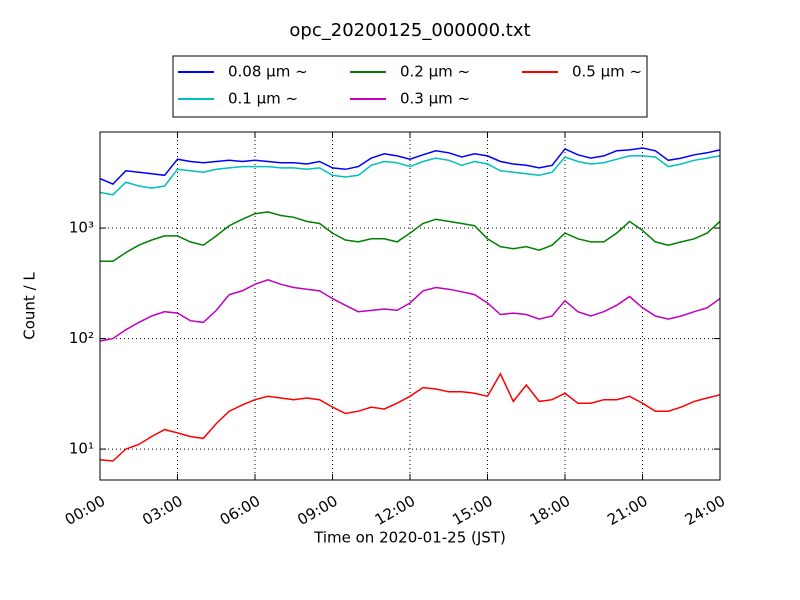  What do you see at coordinates (240, 510) in the screenshot?
I see `x-tick-label: 06:00` at bounding box center [240, 510].